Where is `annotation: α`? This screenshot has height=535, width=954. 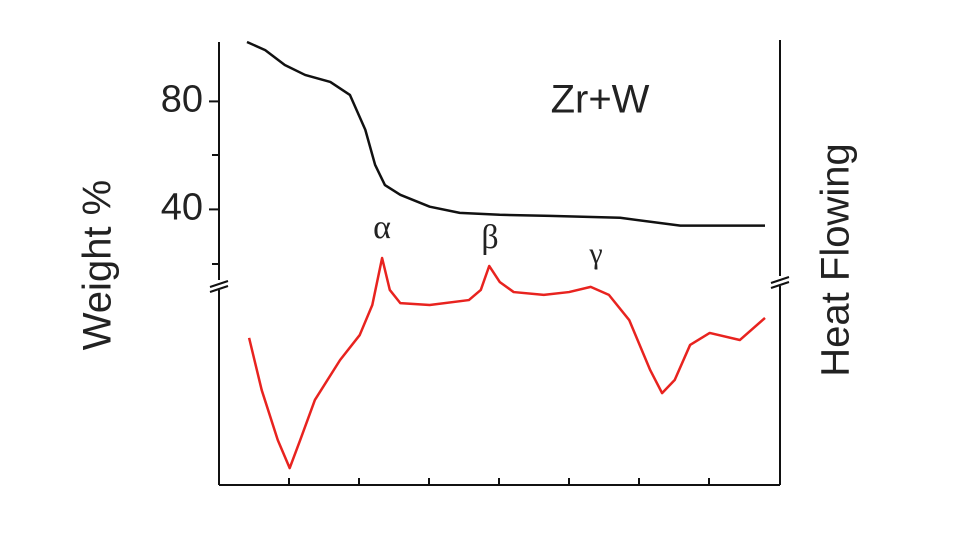 annotation: α is located at coordinates (382, 227).